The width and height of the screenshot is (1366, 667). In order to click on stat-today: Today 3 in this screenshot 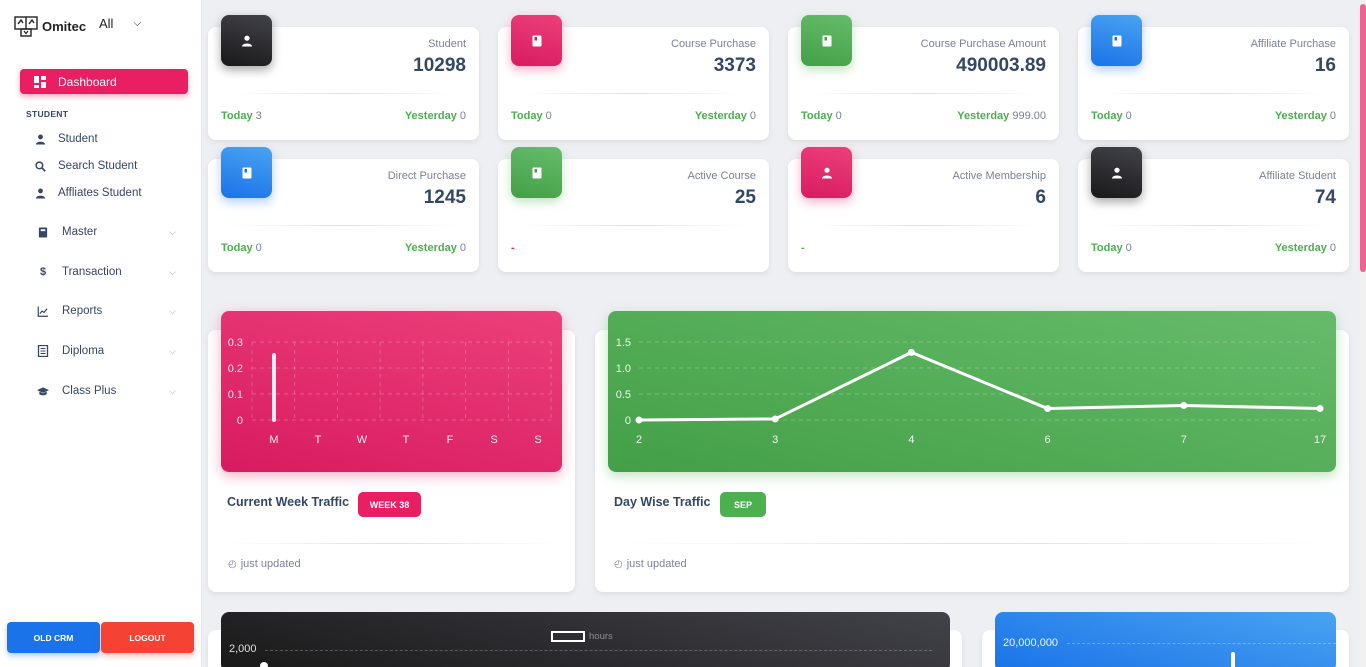, I will do `click(241, 116)`.